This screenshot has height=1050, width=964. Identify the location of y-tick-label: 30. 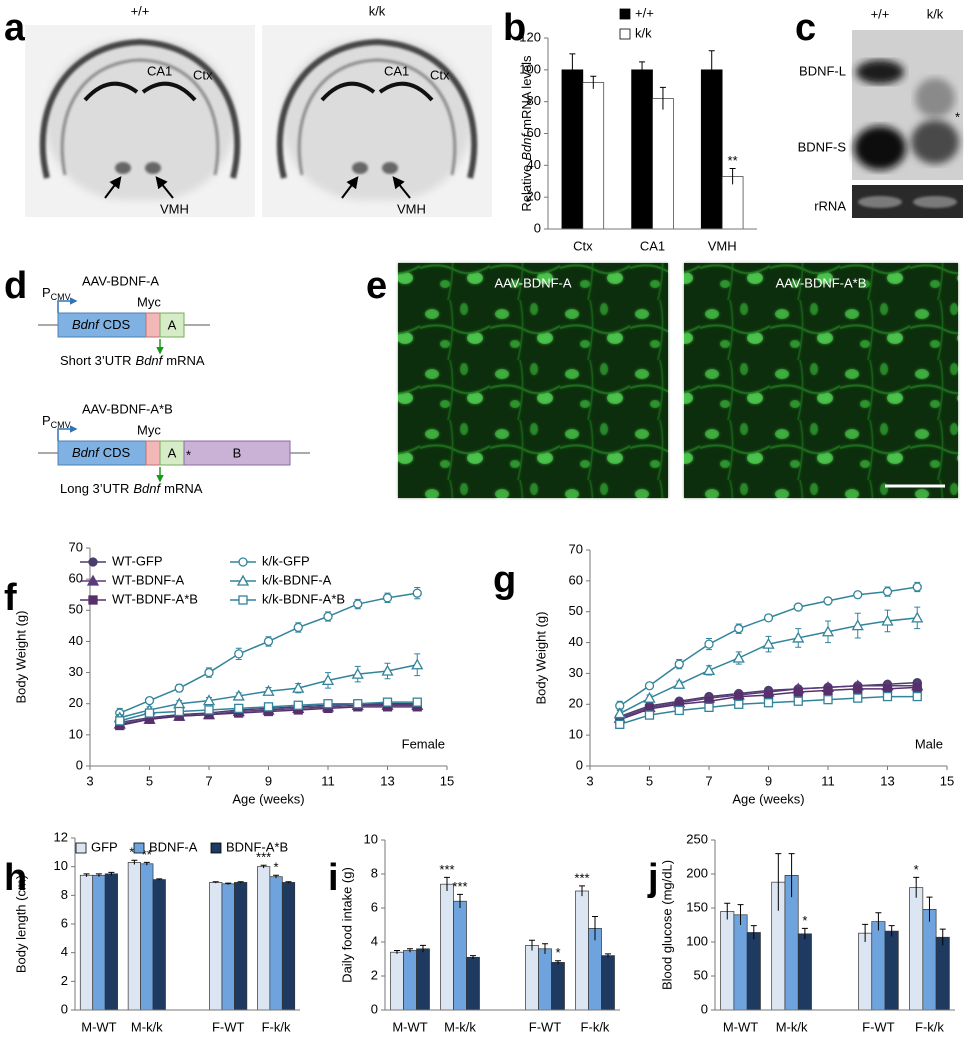
(576, 672).